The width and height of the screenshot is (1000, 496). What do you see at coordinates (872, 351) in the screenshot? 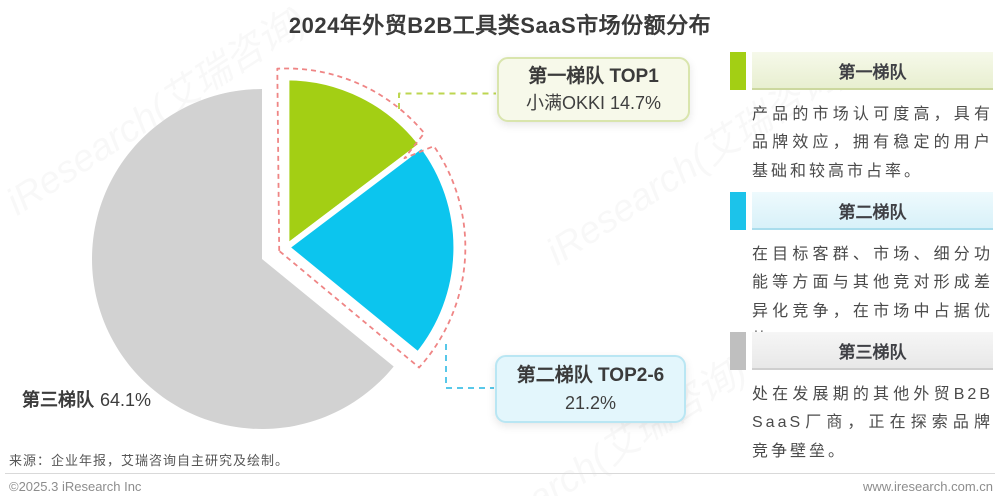
I see `tier3-panel-title: 第三梯队` at bounding box center [872, 351].